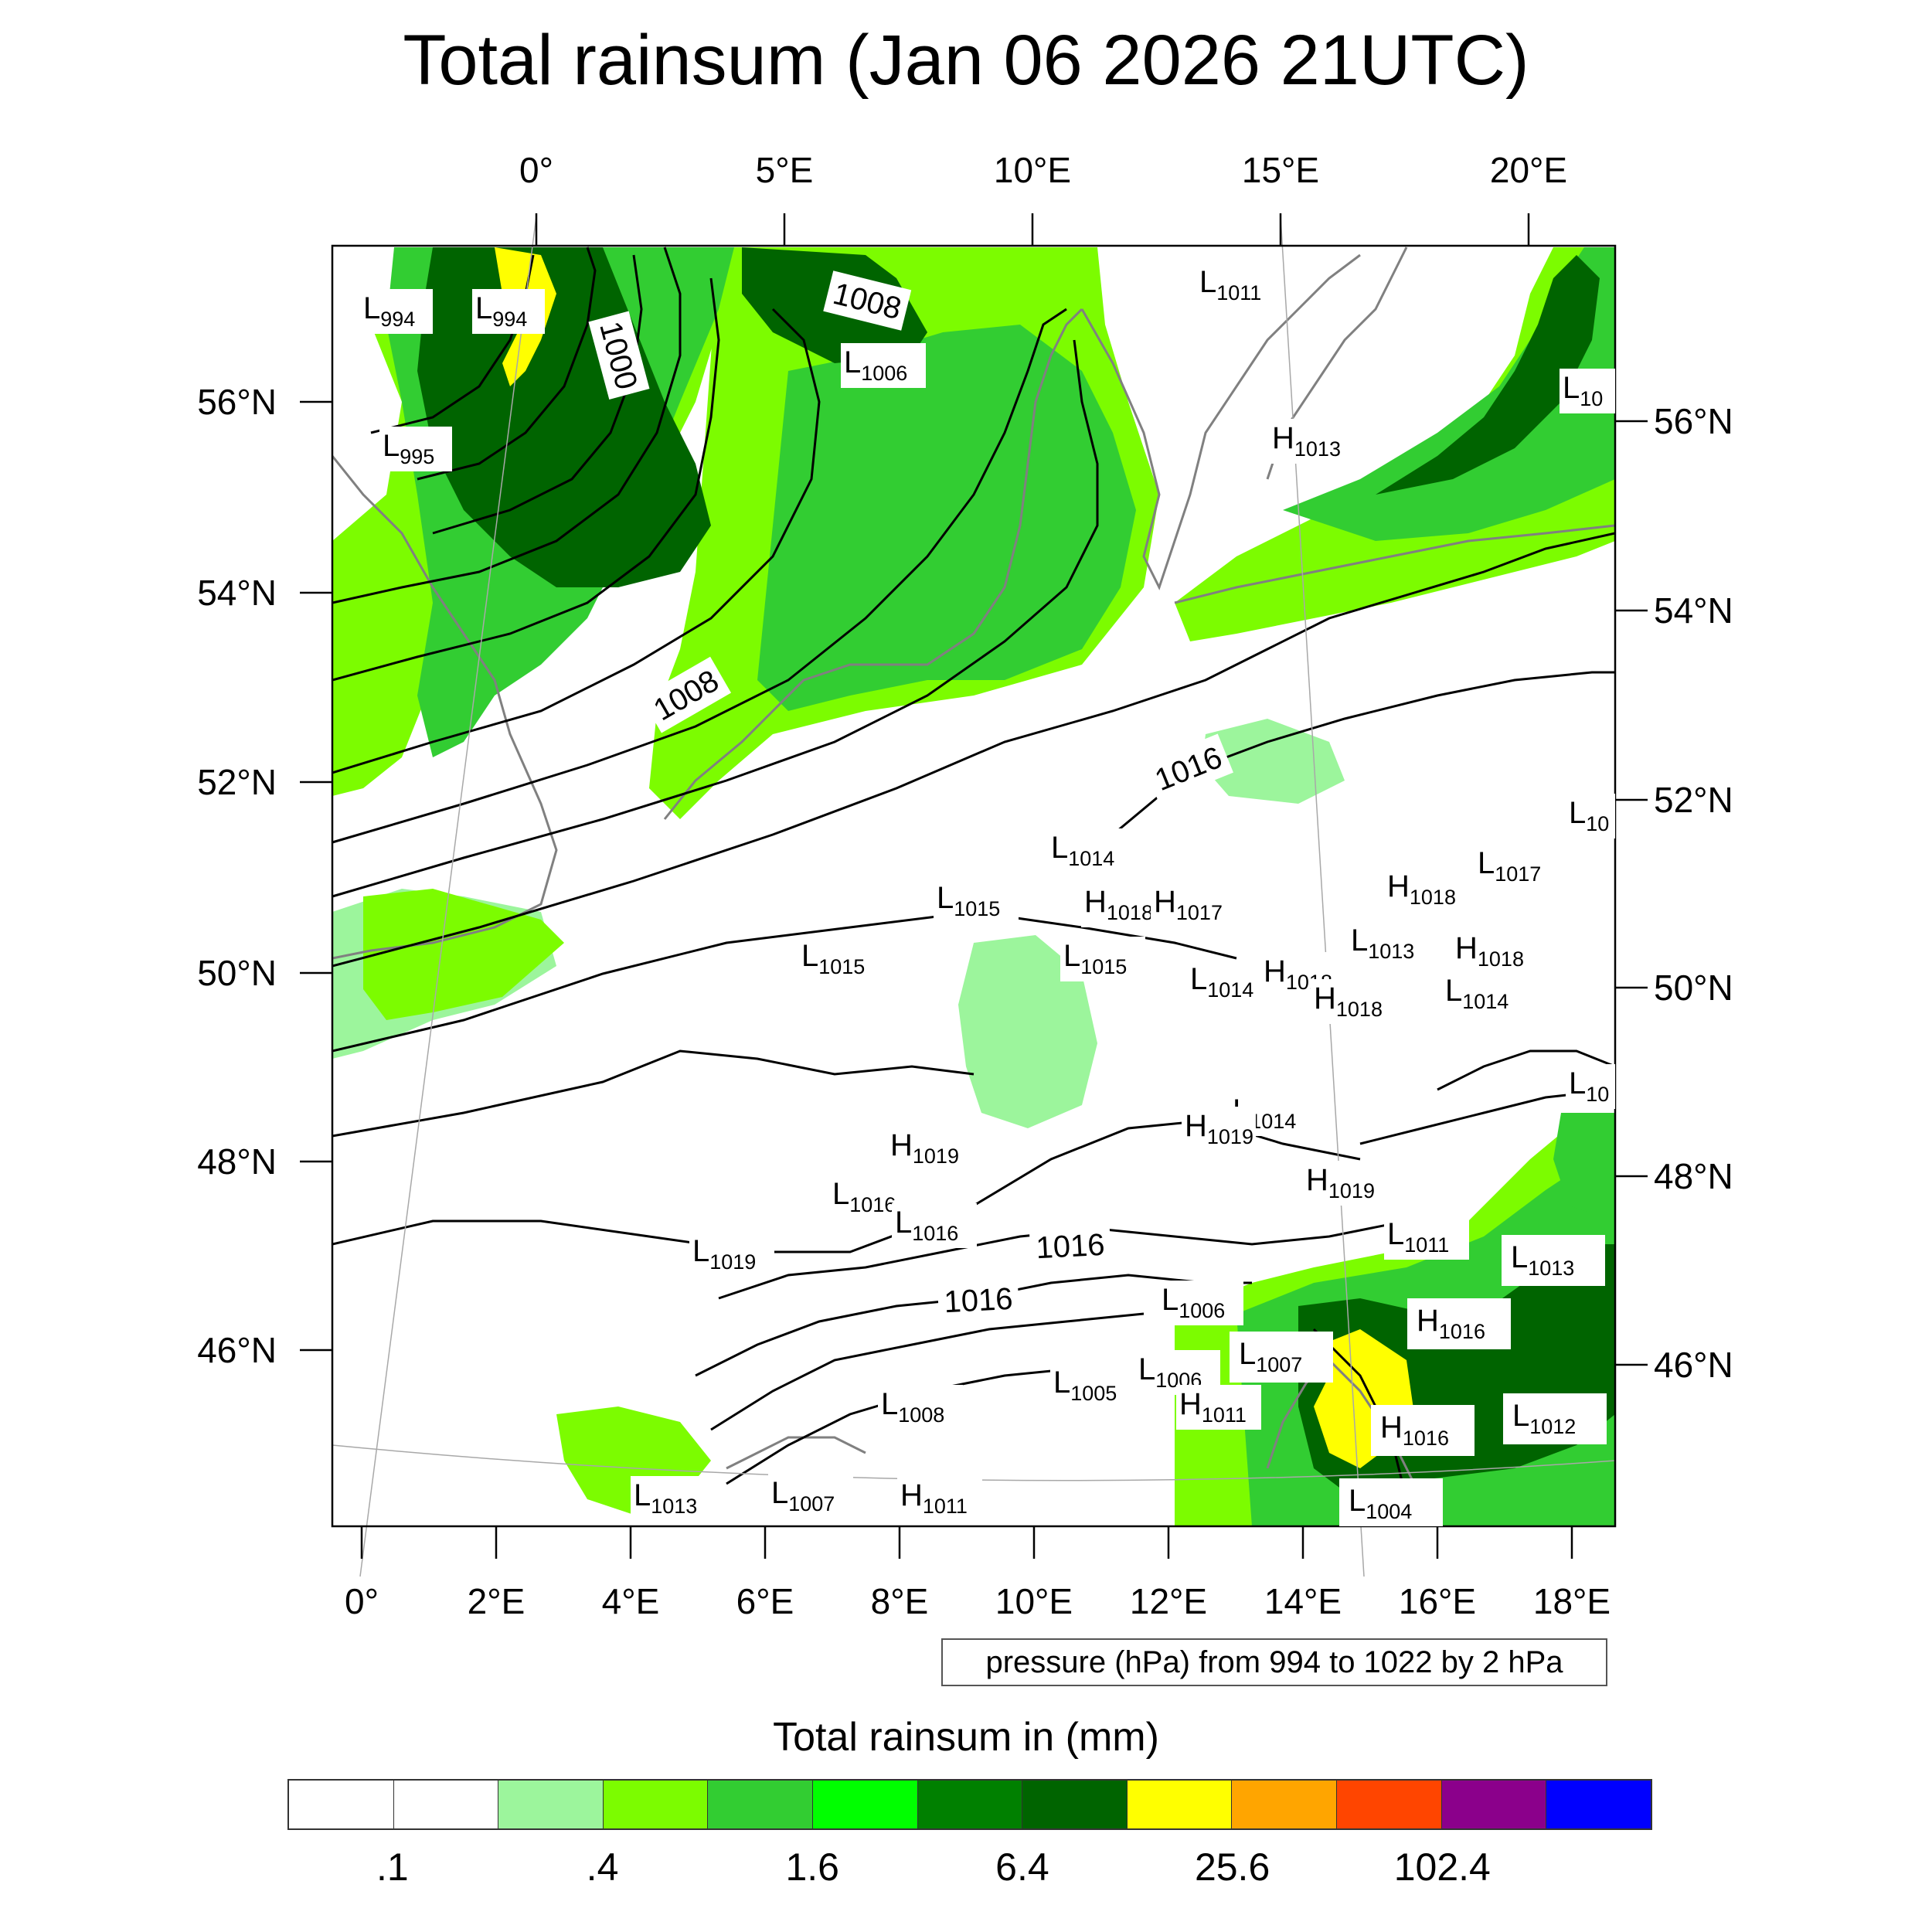 This screenshot has height=1932, width=1932. I want to click on left-lat-label: 52°N, so click(237, 782).